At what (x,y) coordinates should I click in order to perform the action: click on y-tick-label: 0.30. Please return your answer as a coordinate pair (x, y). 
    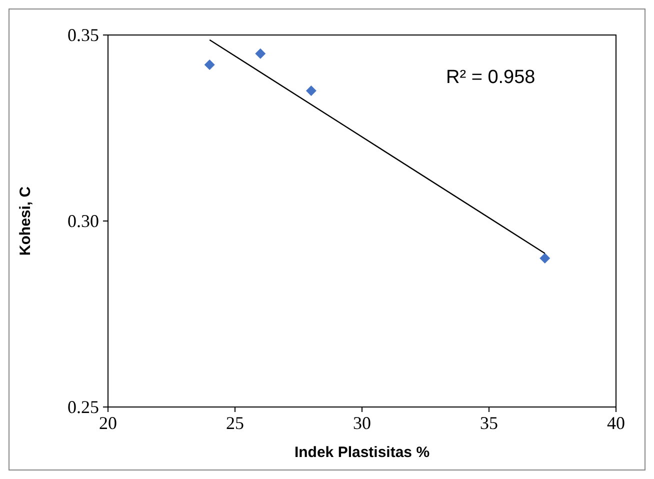
    Looking at the image, I should click on (83, 221).